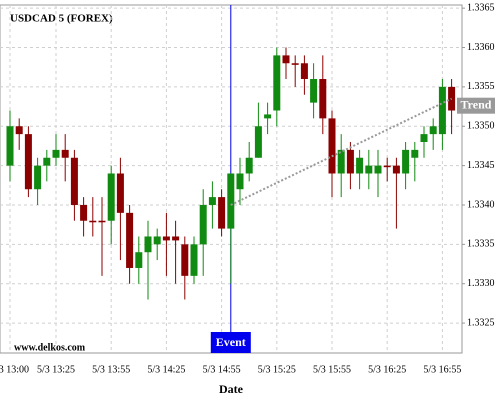 This screenshot has height=405, width=500. Describe the element at coordinates (481, 283) in the screenshot. I see `y-tick-label: 1.3330` at that location.